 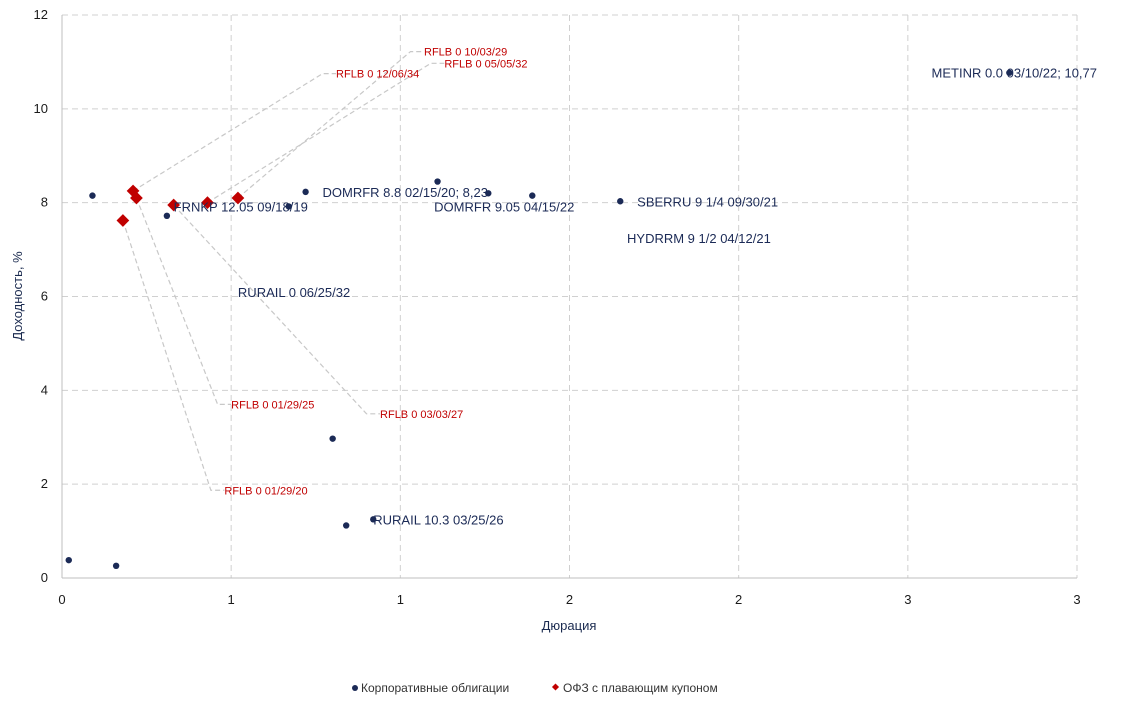 What do you see at coordinates (405, 192) in the screenshot?
I see `corporate-point-label: DOMRFR 8.8 02/15/20; 8,23` at bounding box center [405, 192].